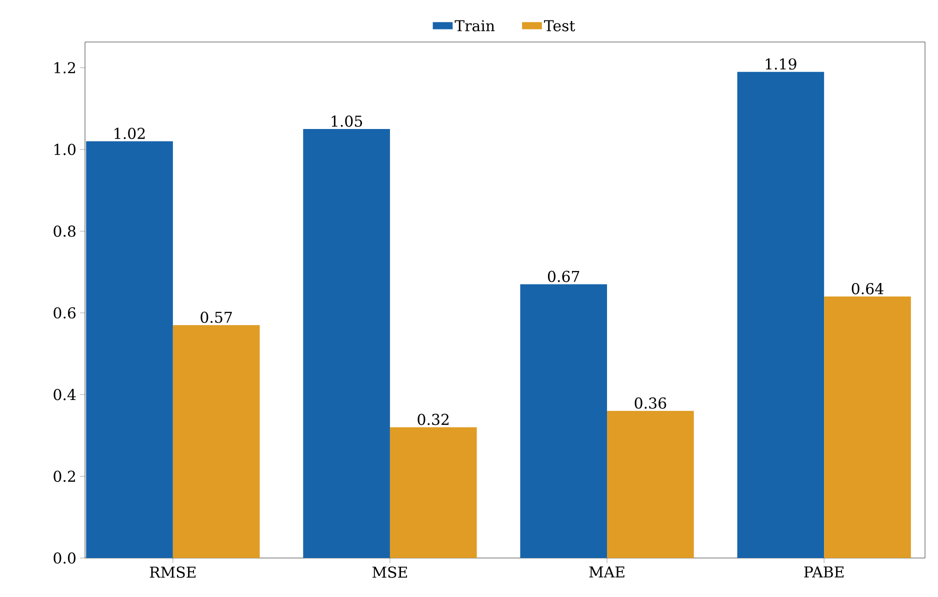 This screenshot has width=938, height=597. I want to click on data-label: 0.57, so click(216, 317).